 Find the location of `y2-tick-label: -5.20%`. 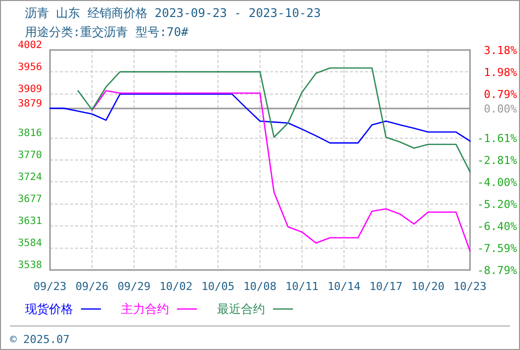

y2-tick-label: -5.20% is located at coordinates (497, 205).